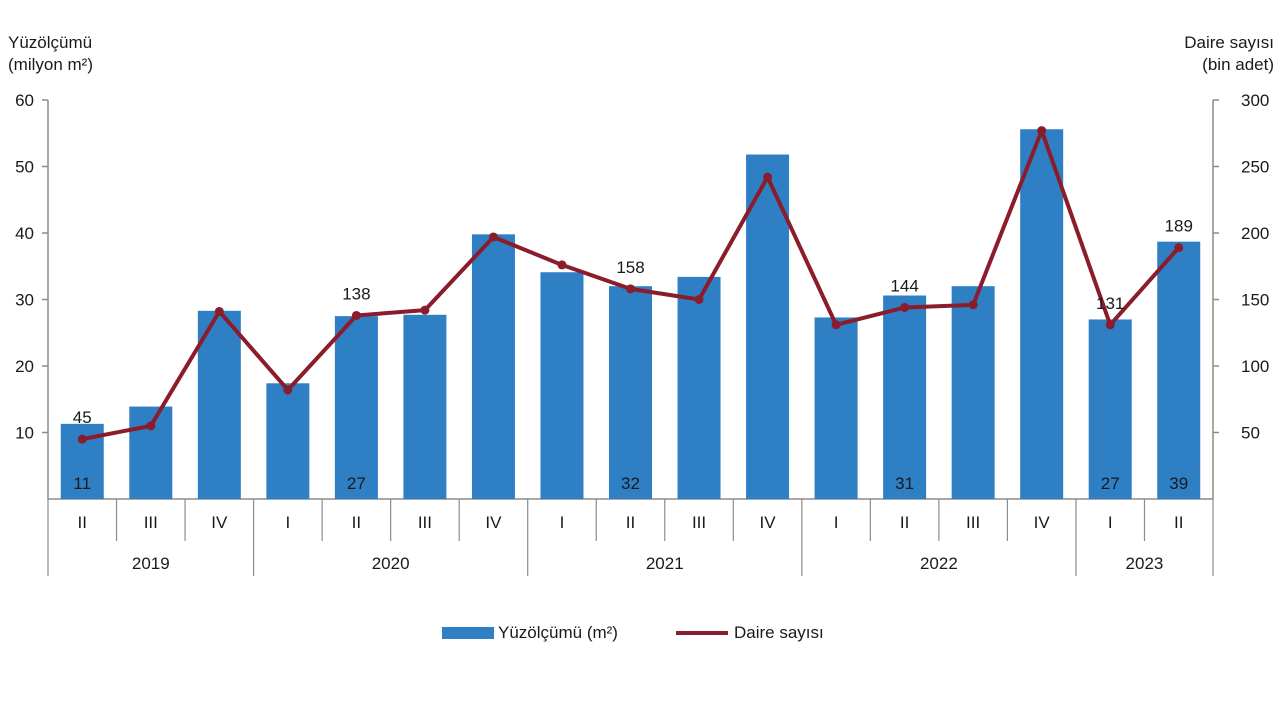  Describe the element at coordinates (630, 483) in the screenshot. I see `bar-value-label: 32` at that location.